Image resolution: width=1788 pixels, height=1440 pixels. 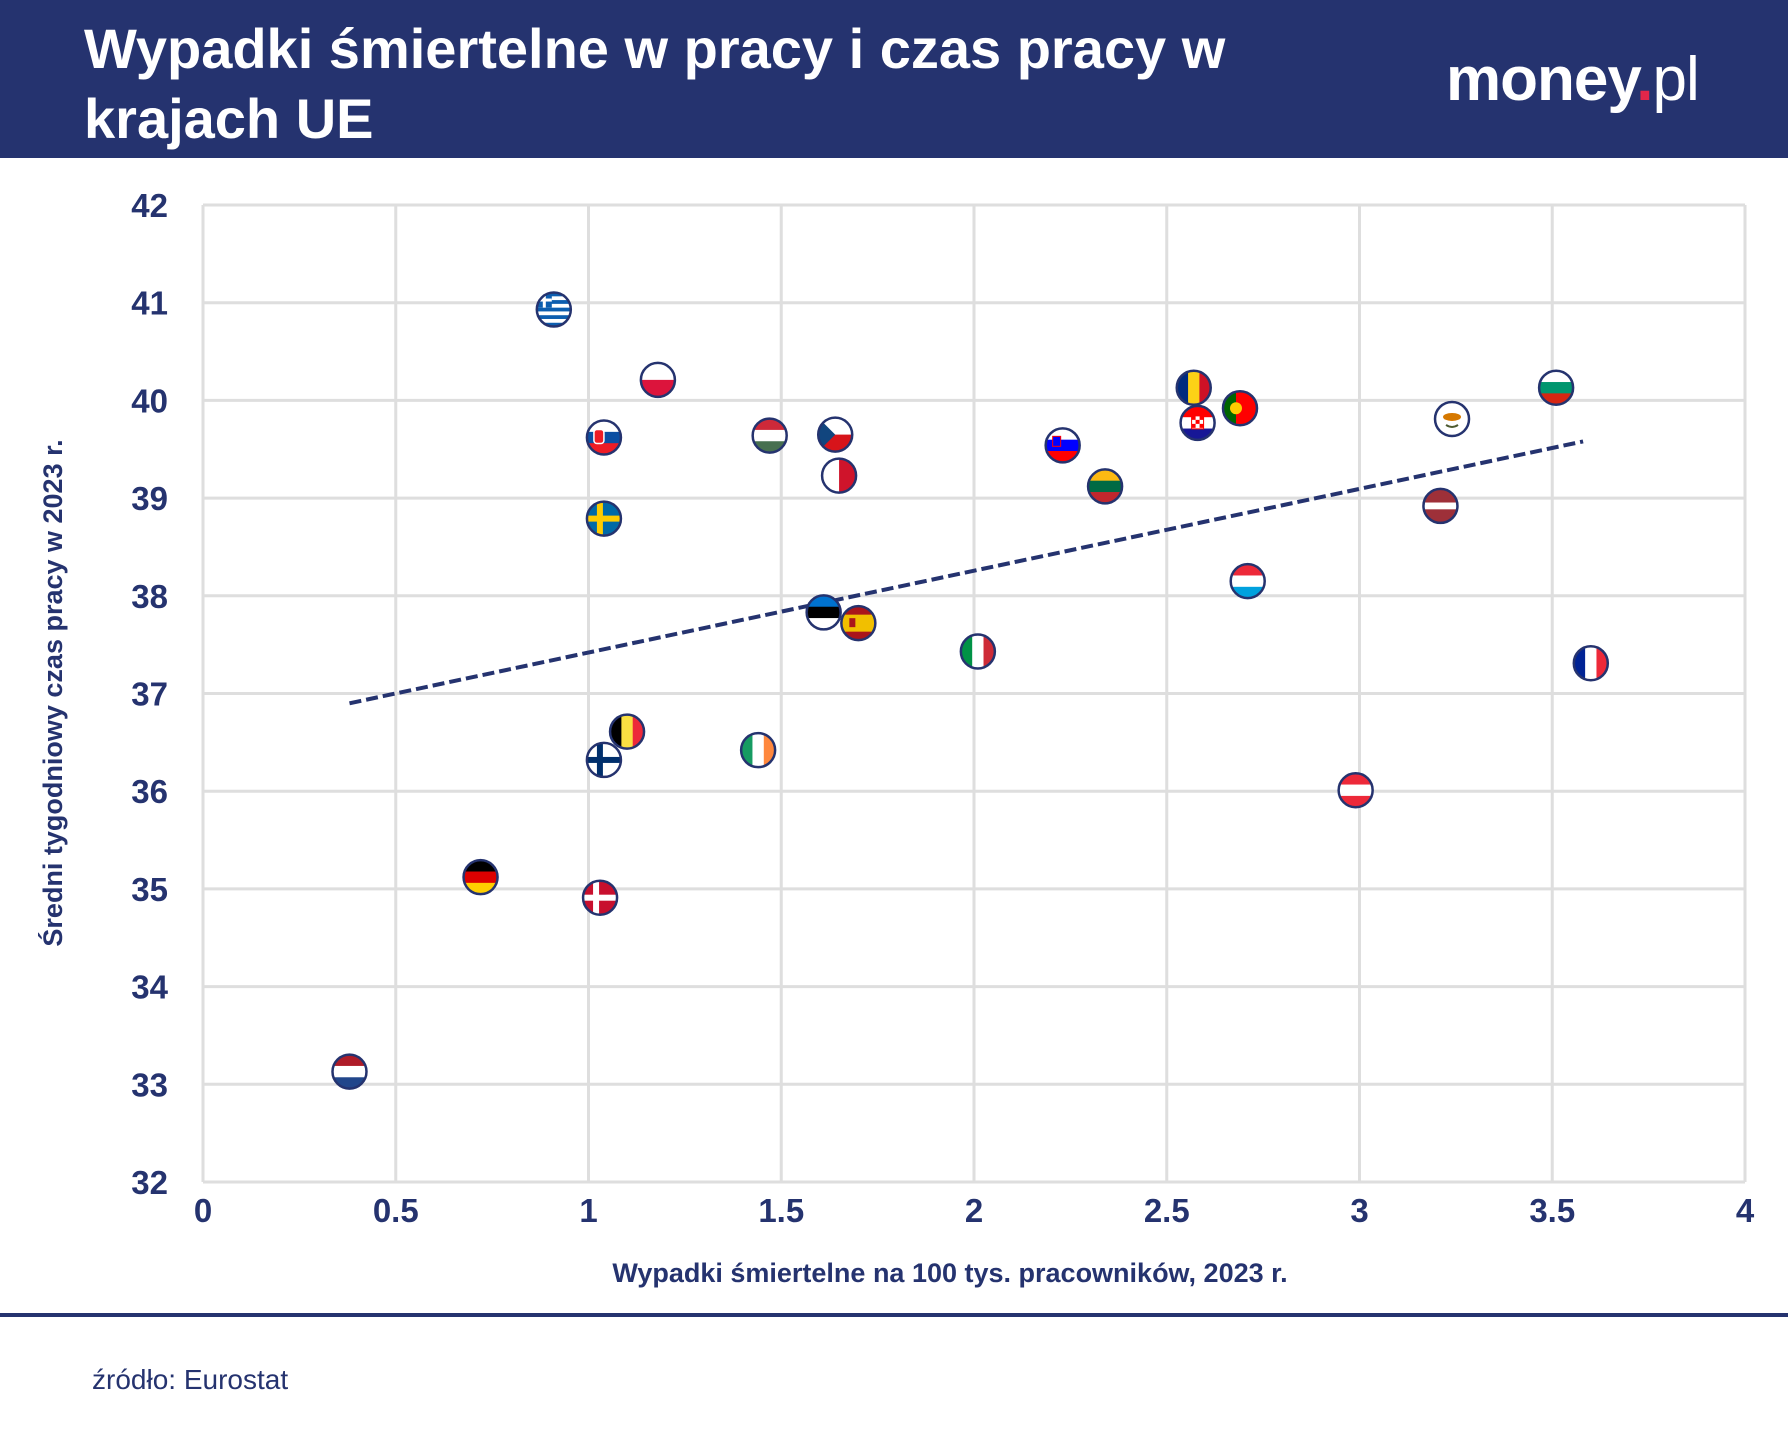 I want to click on x-tick-label: 0, so click(x=203, y=1210).